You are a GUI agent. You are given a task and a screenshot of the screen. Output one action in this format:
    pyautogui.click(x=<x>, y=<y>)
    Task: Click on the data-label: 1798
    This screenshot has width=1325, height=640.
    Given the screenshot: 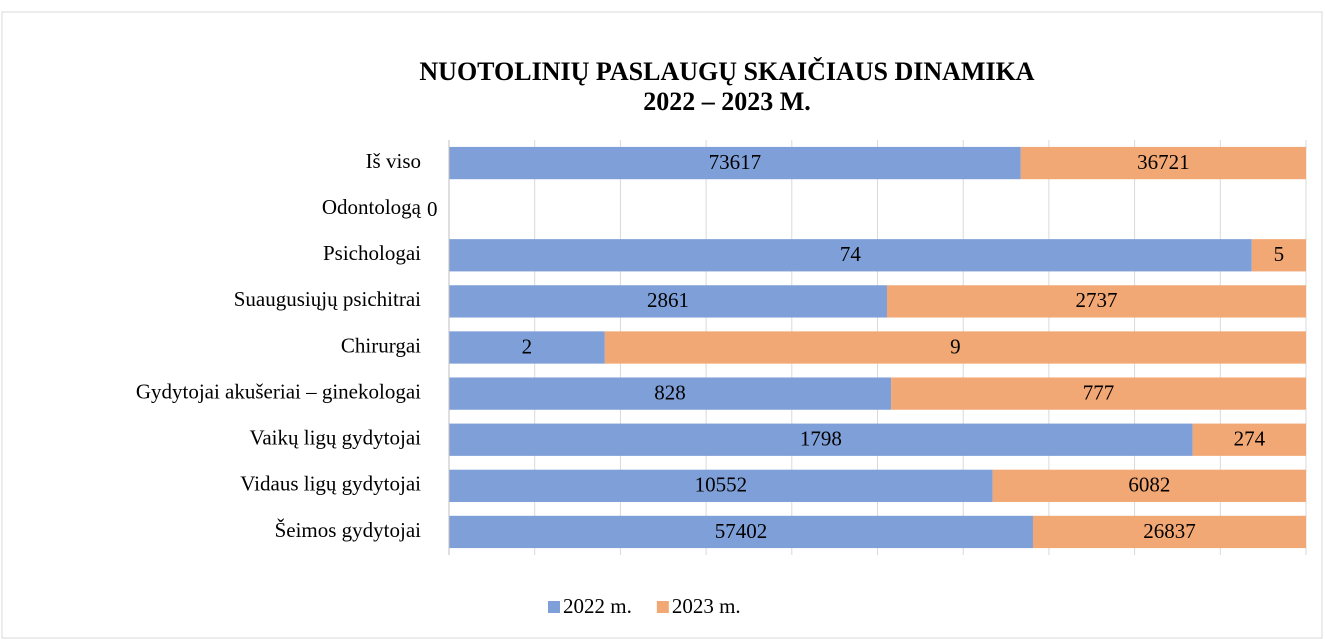 What is the action you would take?
    pyautogui.click(x=821, y=439)
    